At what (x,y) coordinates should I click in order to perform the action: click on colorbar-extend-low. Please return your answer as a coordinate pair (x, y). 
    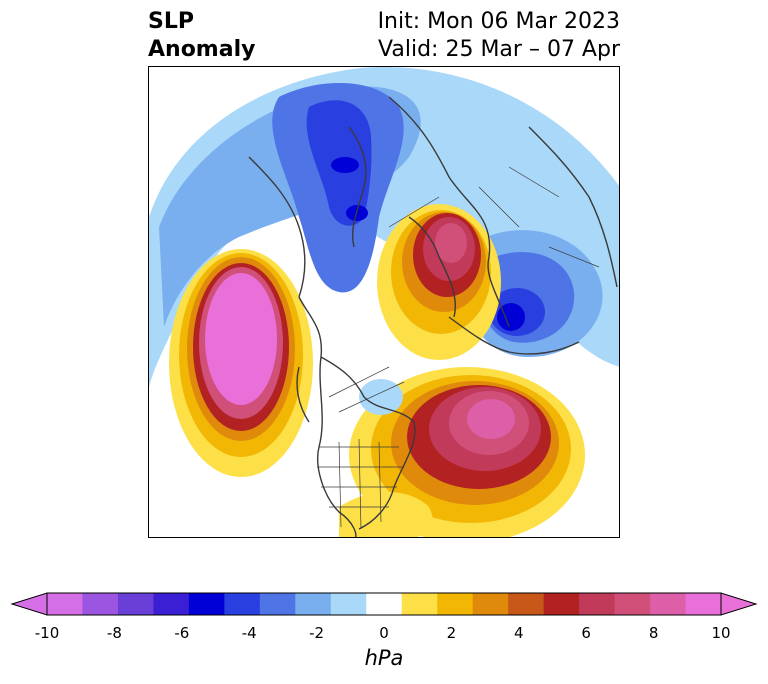
    Looking at the image, I should click on (29, 604).